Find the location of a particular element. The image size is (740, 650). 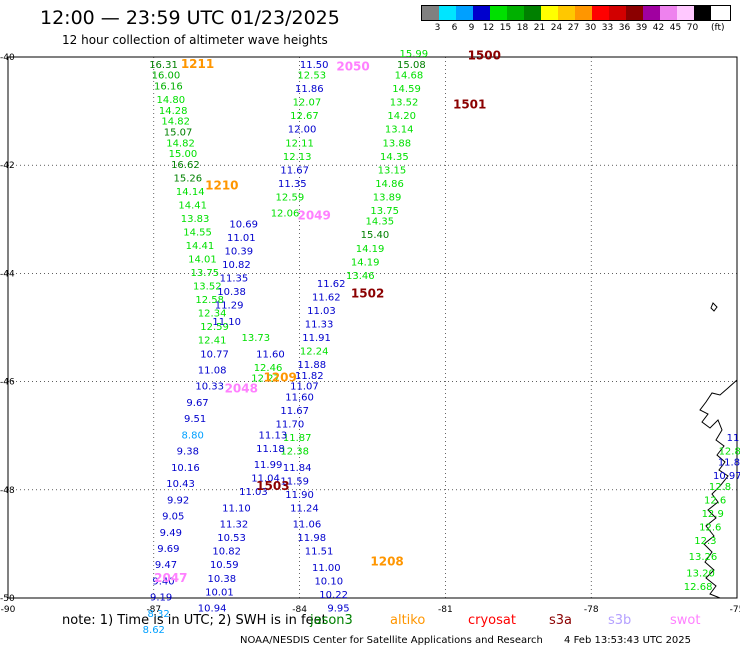

lat-tick-label: -42 is located at coordinates (7, 166).